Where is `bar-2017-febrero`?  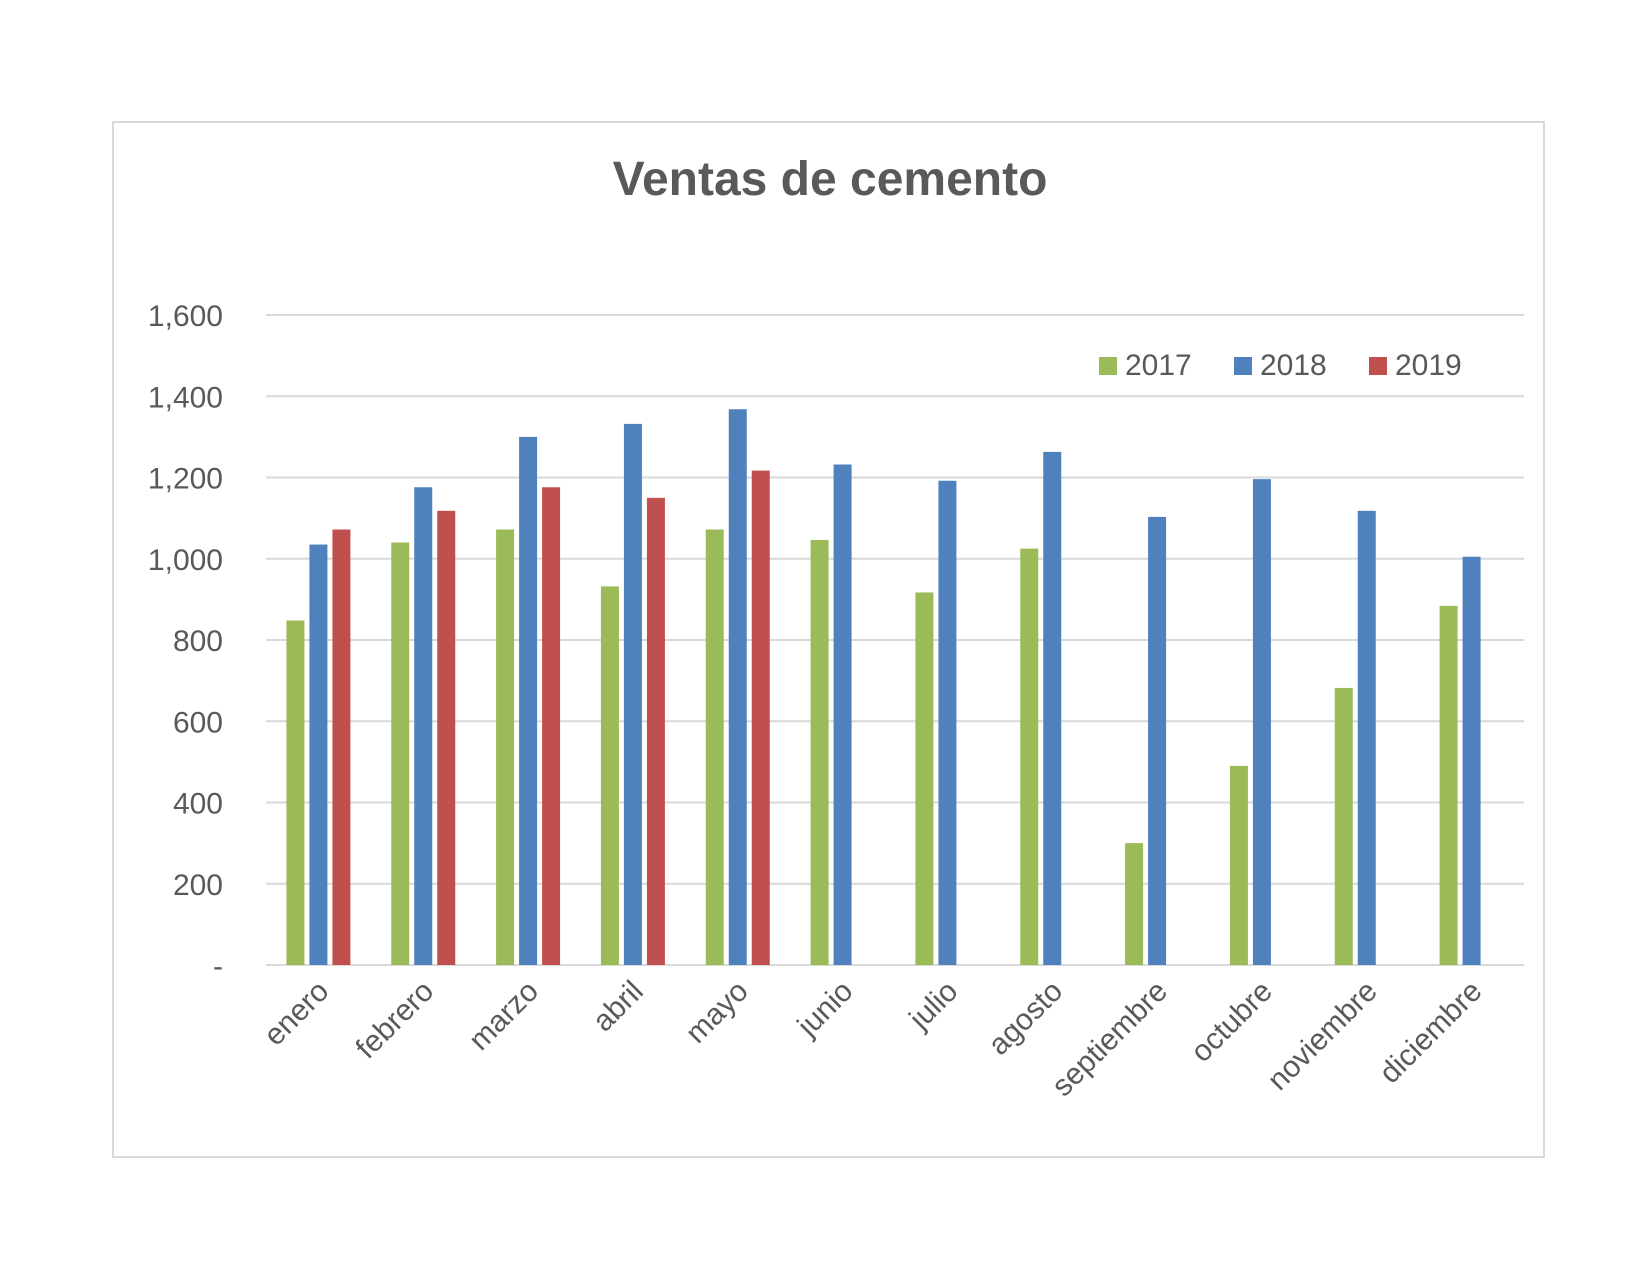 bar-2017-febrero is located at coordinates (400, 753).